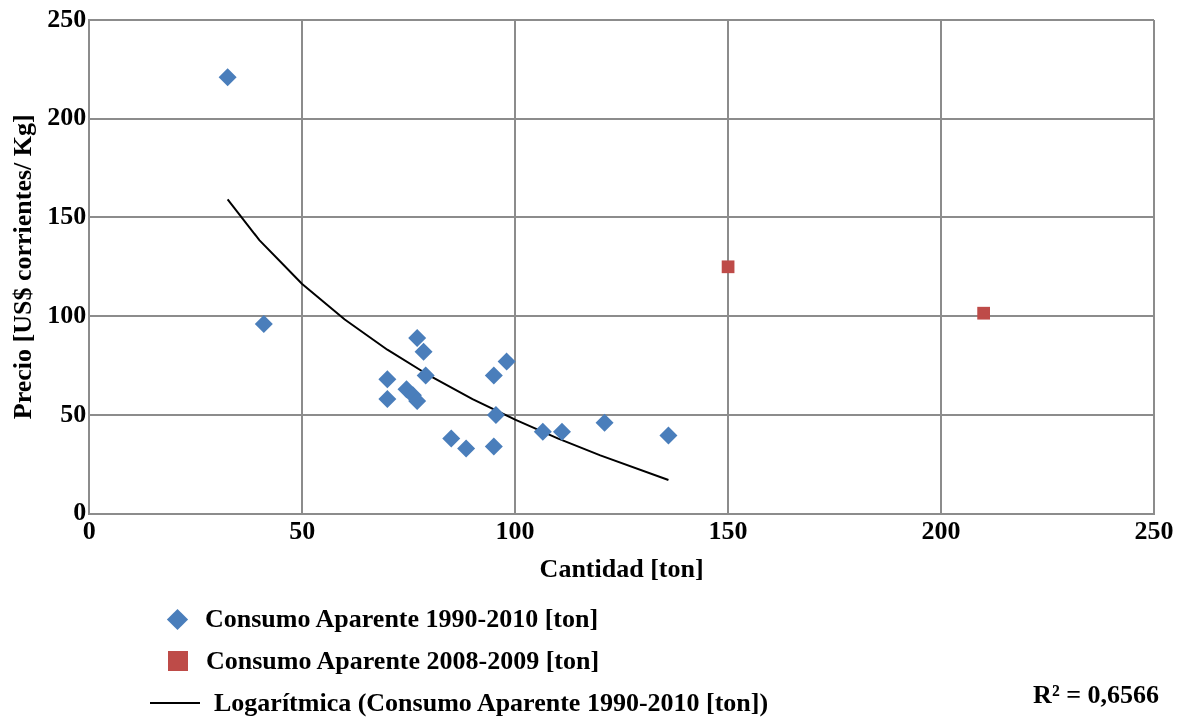 The width and height of the screenshot is (1179, 722). I want to click on x-tick-label: 250, so click(1154, 530).